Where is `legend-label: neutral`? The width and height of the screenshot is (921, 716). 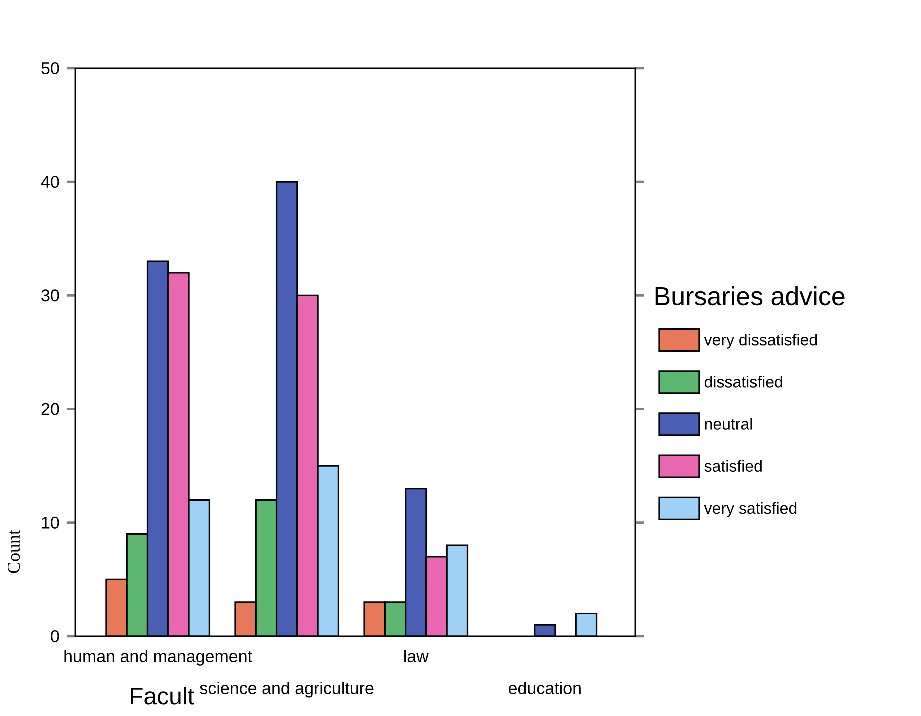 legend-label: neutral is located at coordinates (728, 424).